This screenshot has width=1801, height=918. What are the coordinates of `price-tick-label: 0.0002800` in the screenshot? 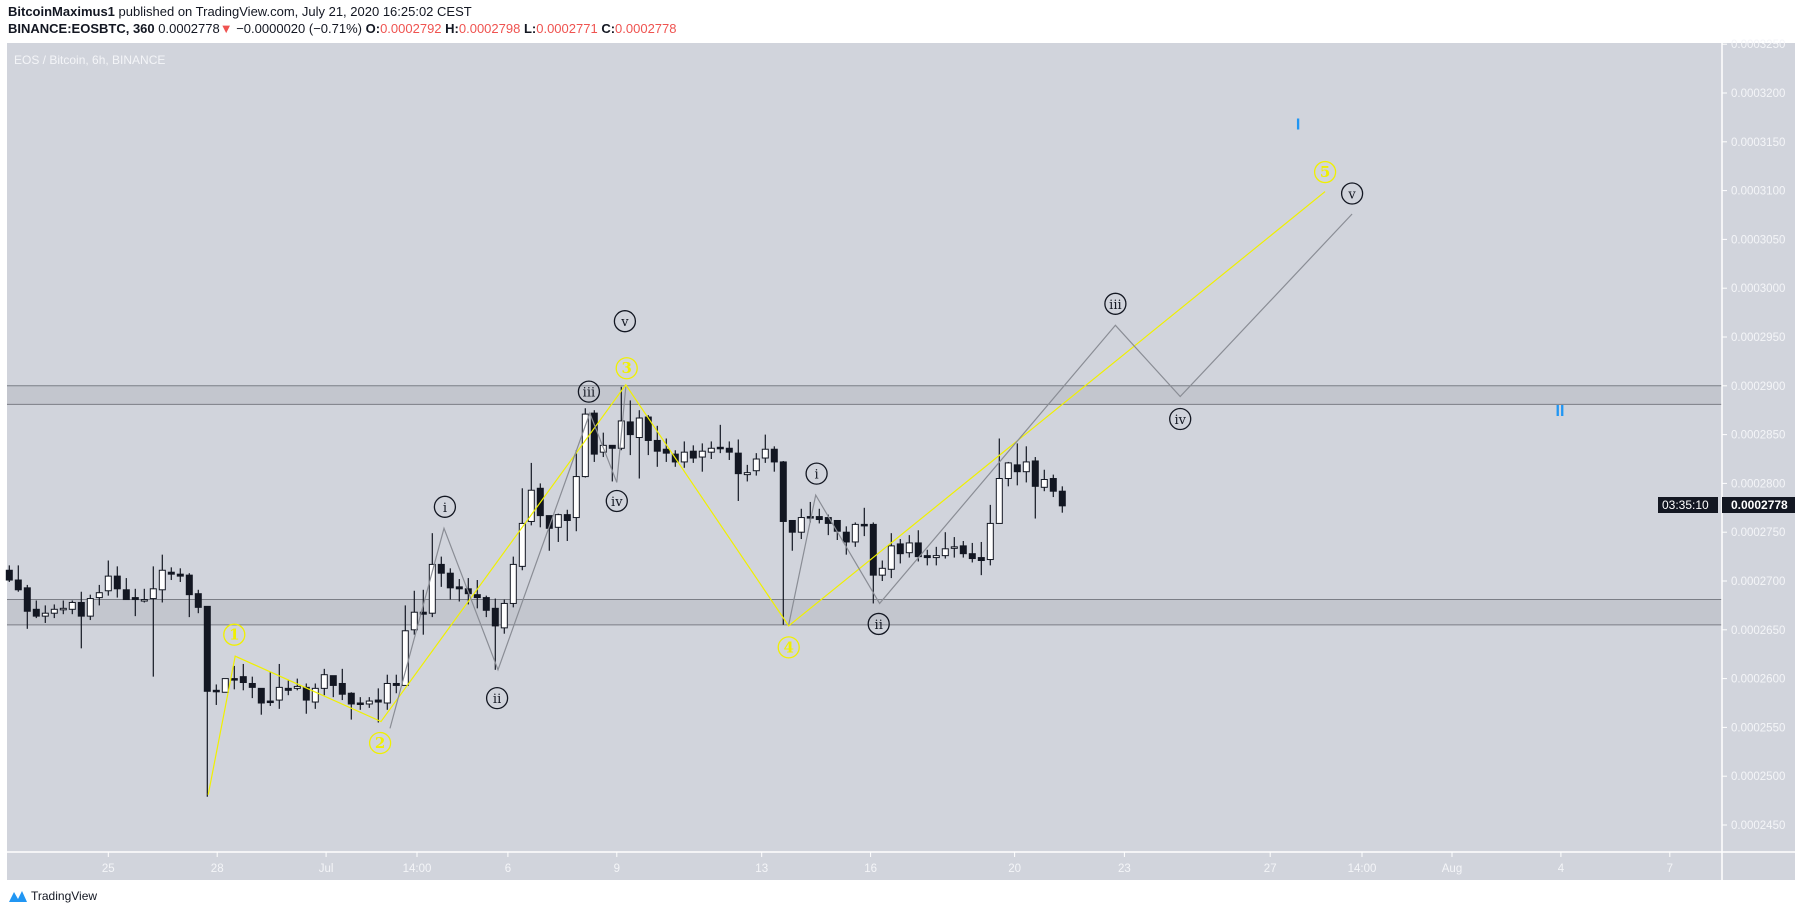 It's located at (1758, 484).